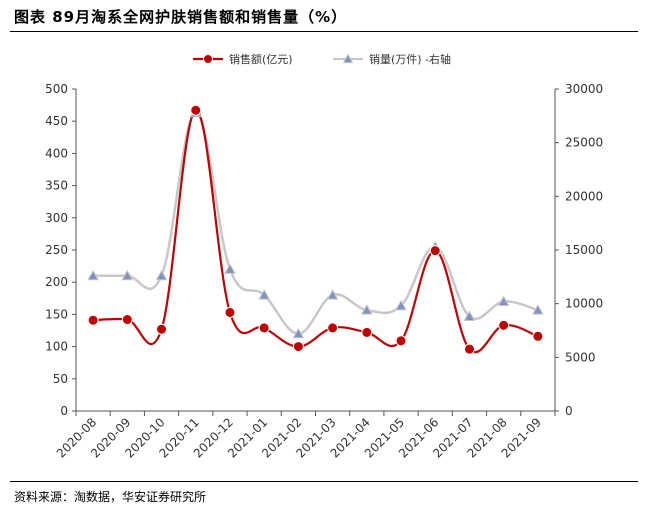 This screenshot has width=648, height=513. Describe the element at coordinates (584, 196) in the screenshot. I see `right-tick-label: 20000` at that location.